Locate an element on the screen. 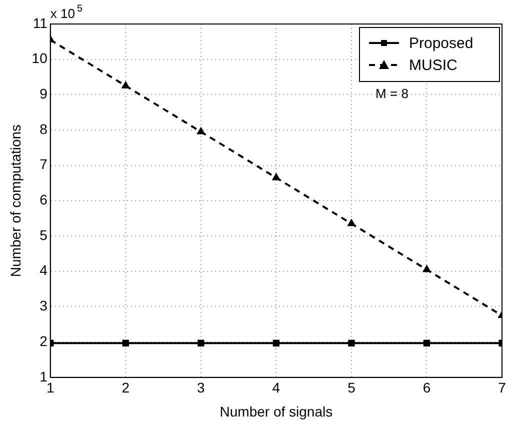  x-tick-label: 6 is located at coordinates (426, 388).